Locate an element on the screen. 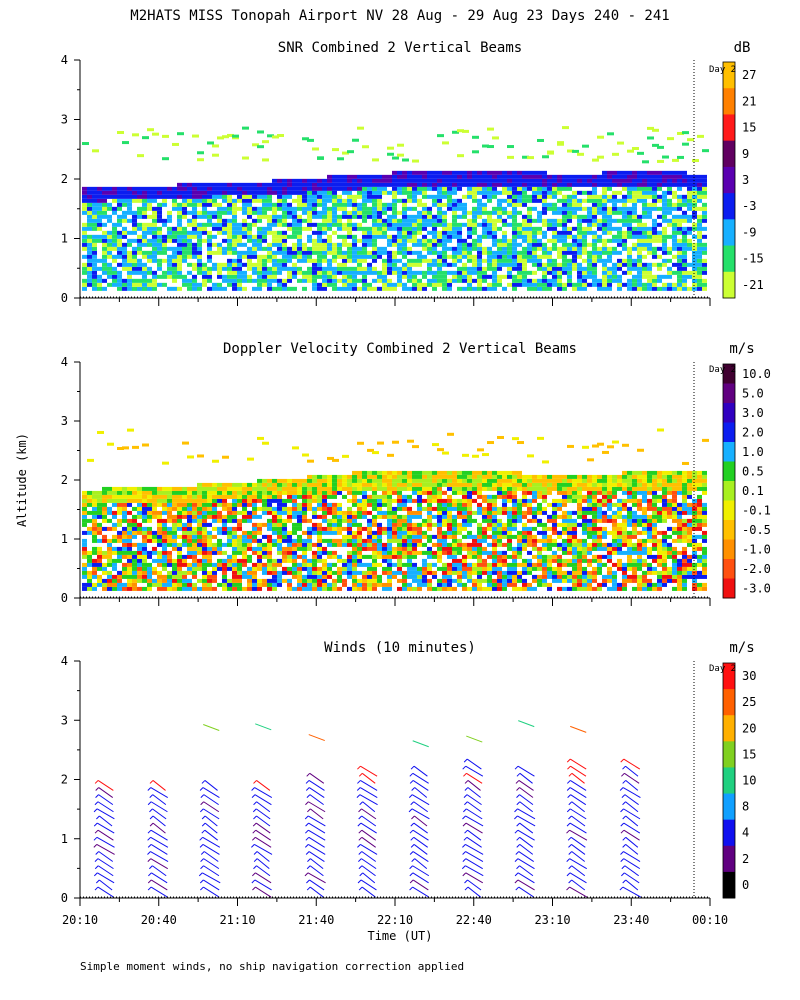 The image size is (800, 1000). doppler-heatmap is located at coordinates (395, 509).